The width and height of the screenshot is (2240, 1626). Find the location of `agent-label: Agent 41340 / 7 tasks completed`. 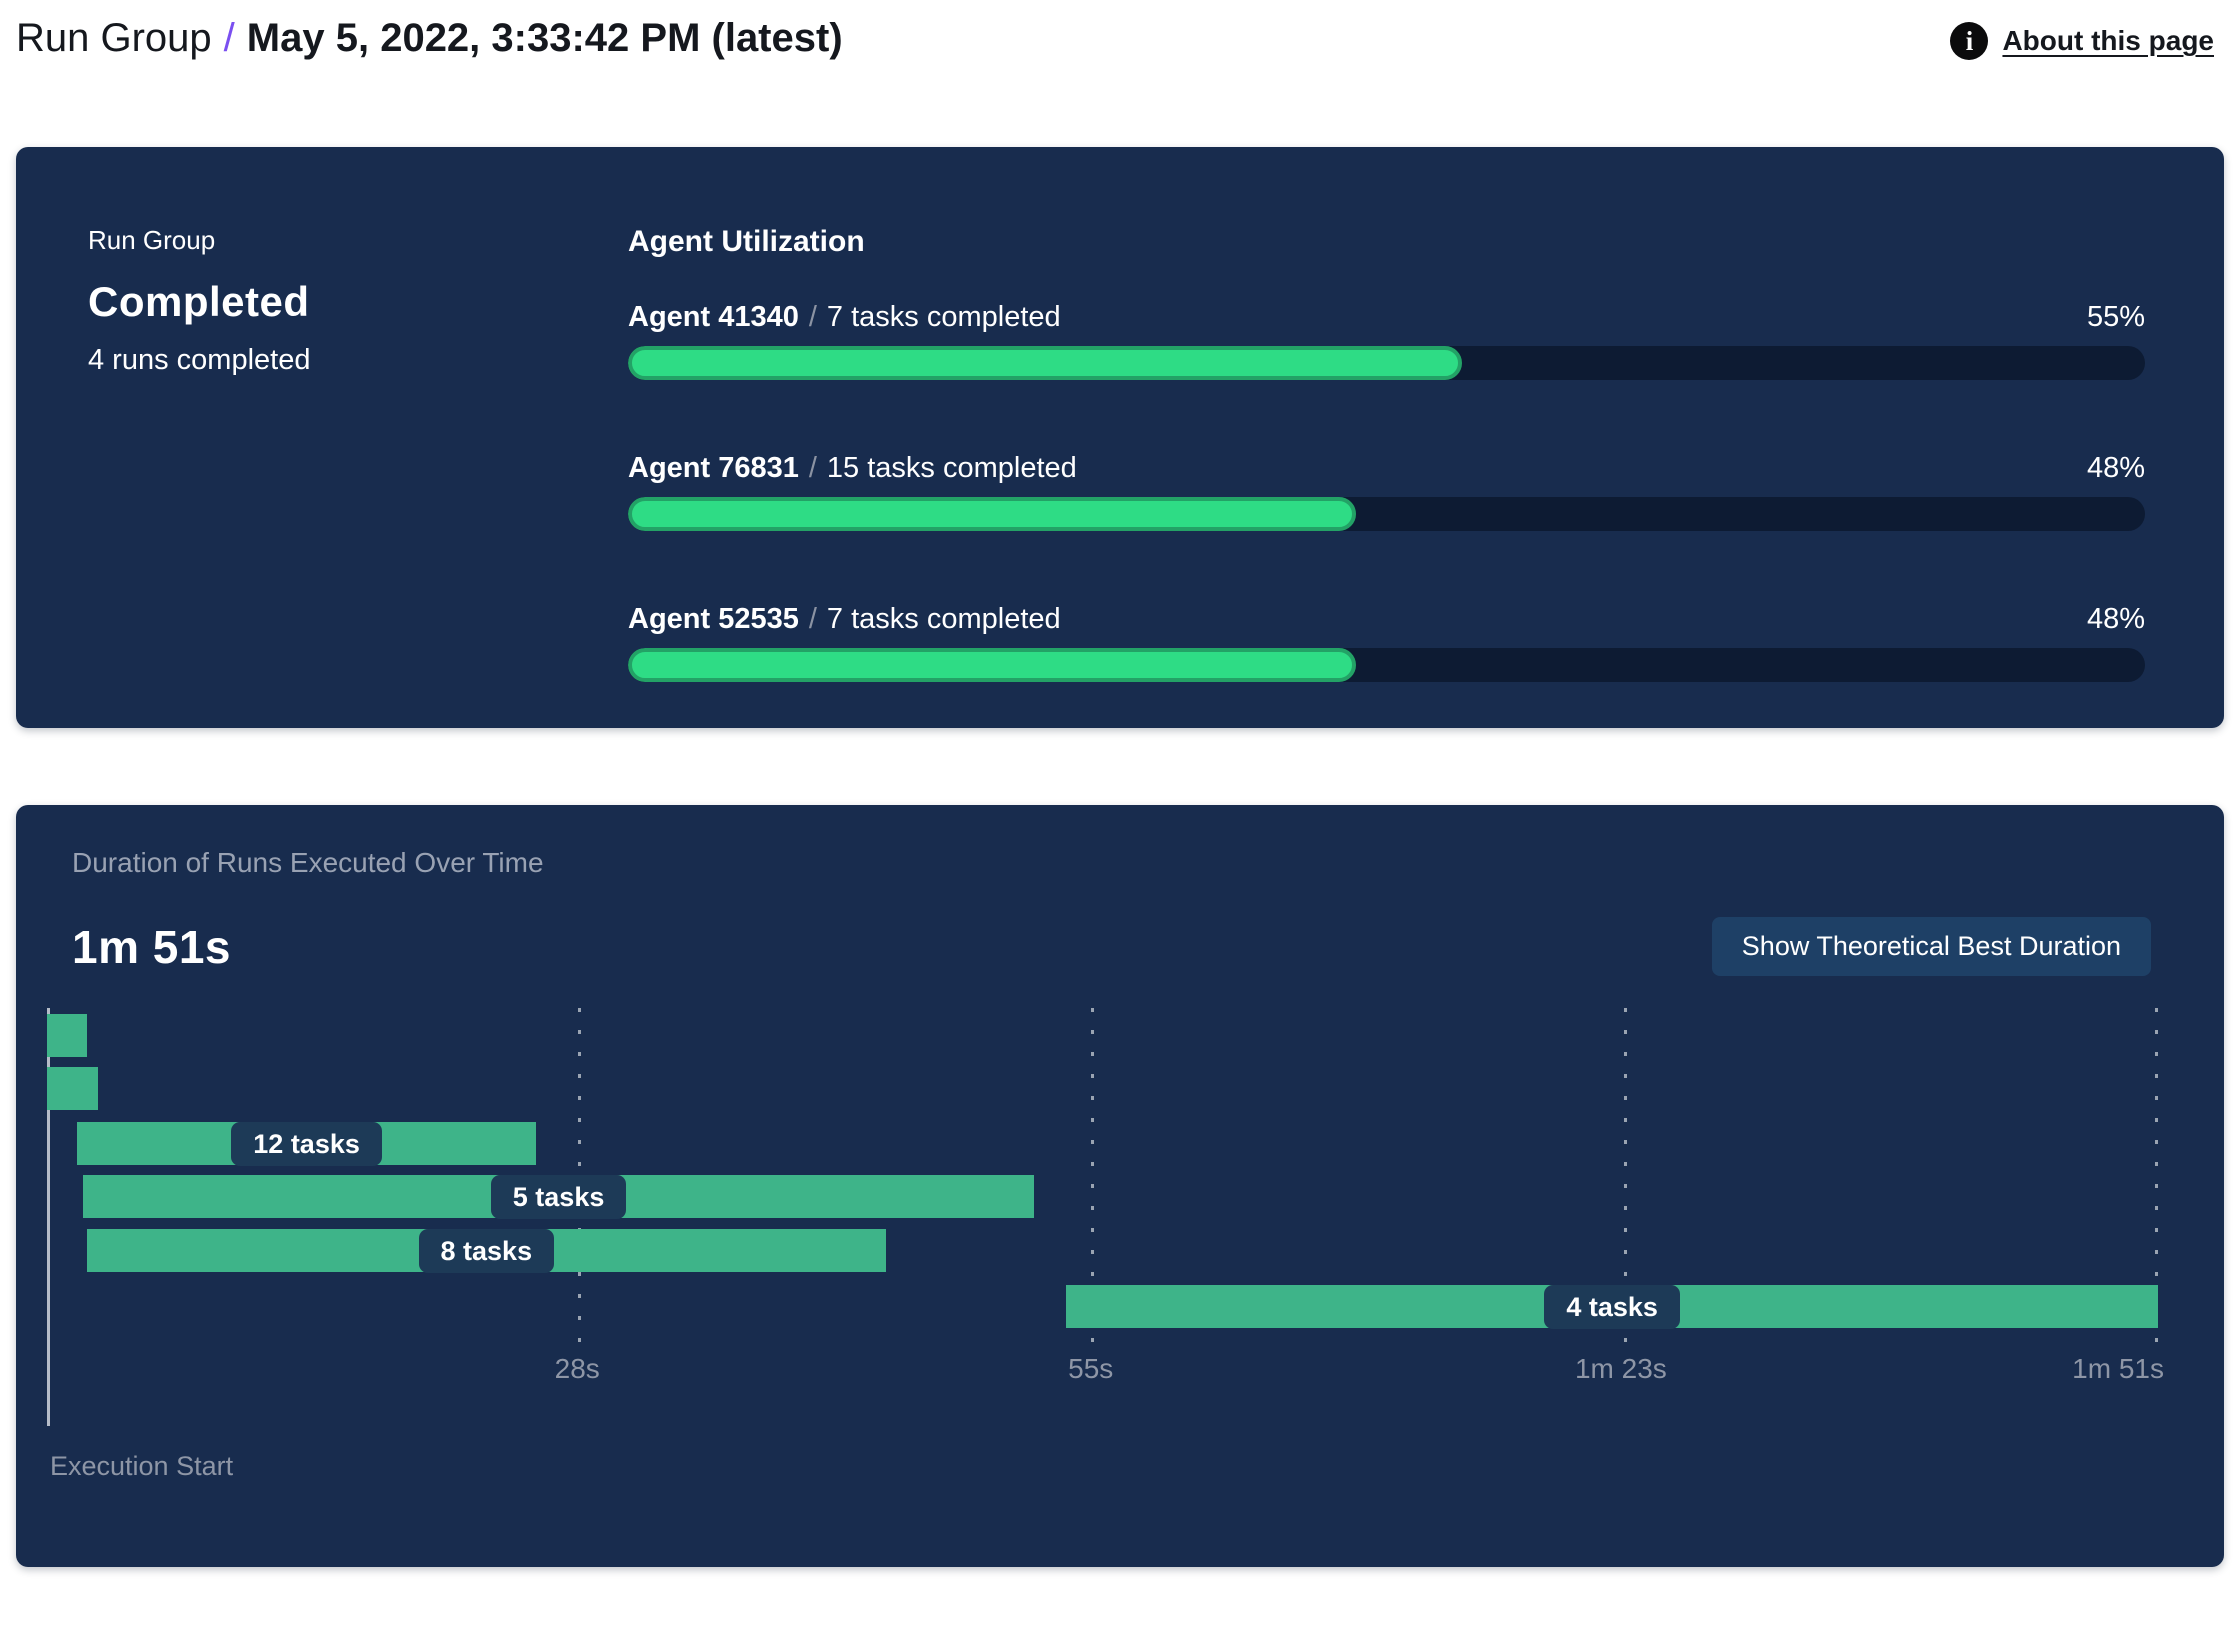

agent-label: Agent 41340 / 7 tasks completed is located at coordinates (844, 317).